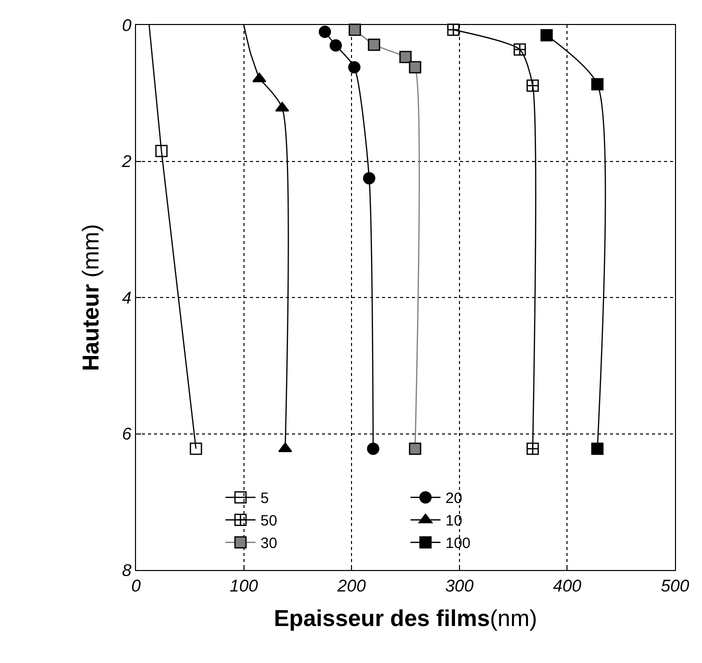 This screenshot has height=663, width=702. I want to click on legend-label: 5, so click(264, 499).